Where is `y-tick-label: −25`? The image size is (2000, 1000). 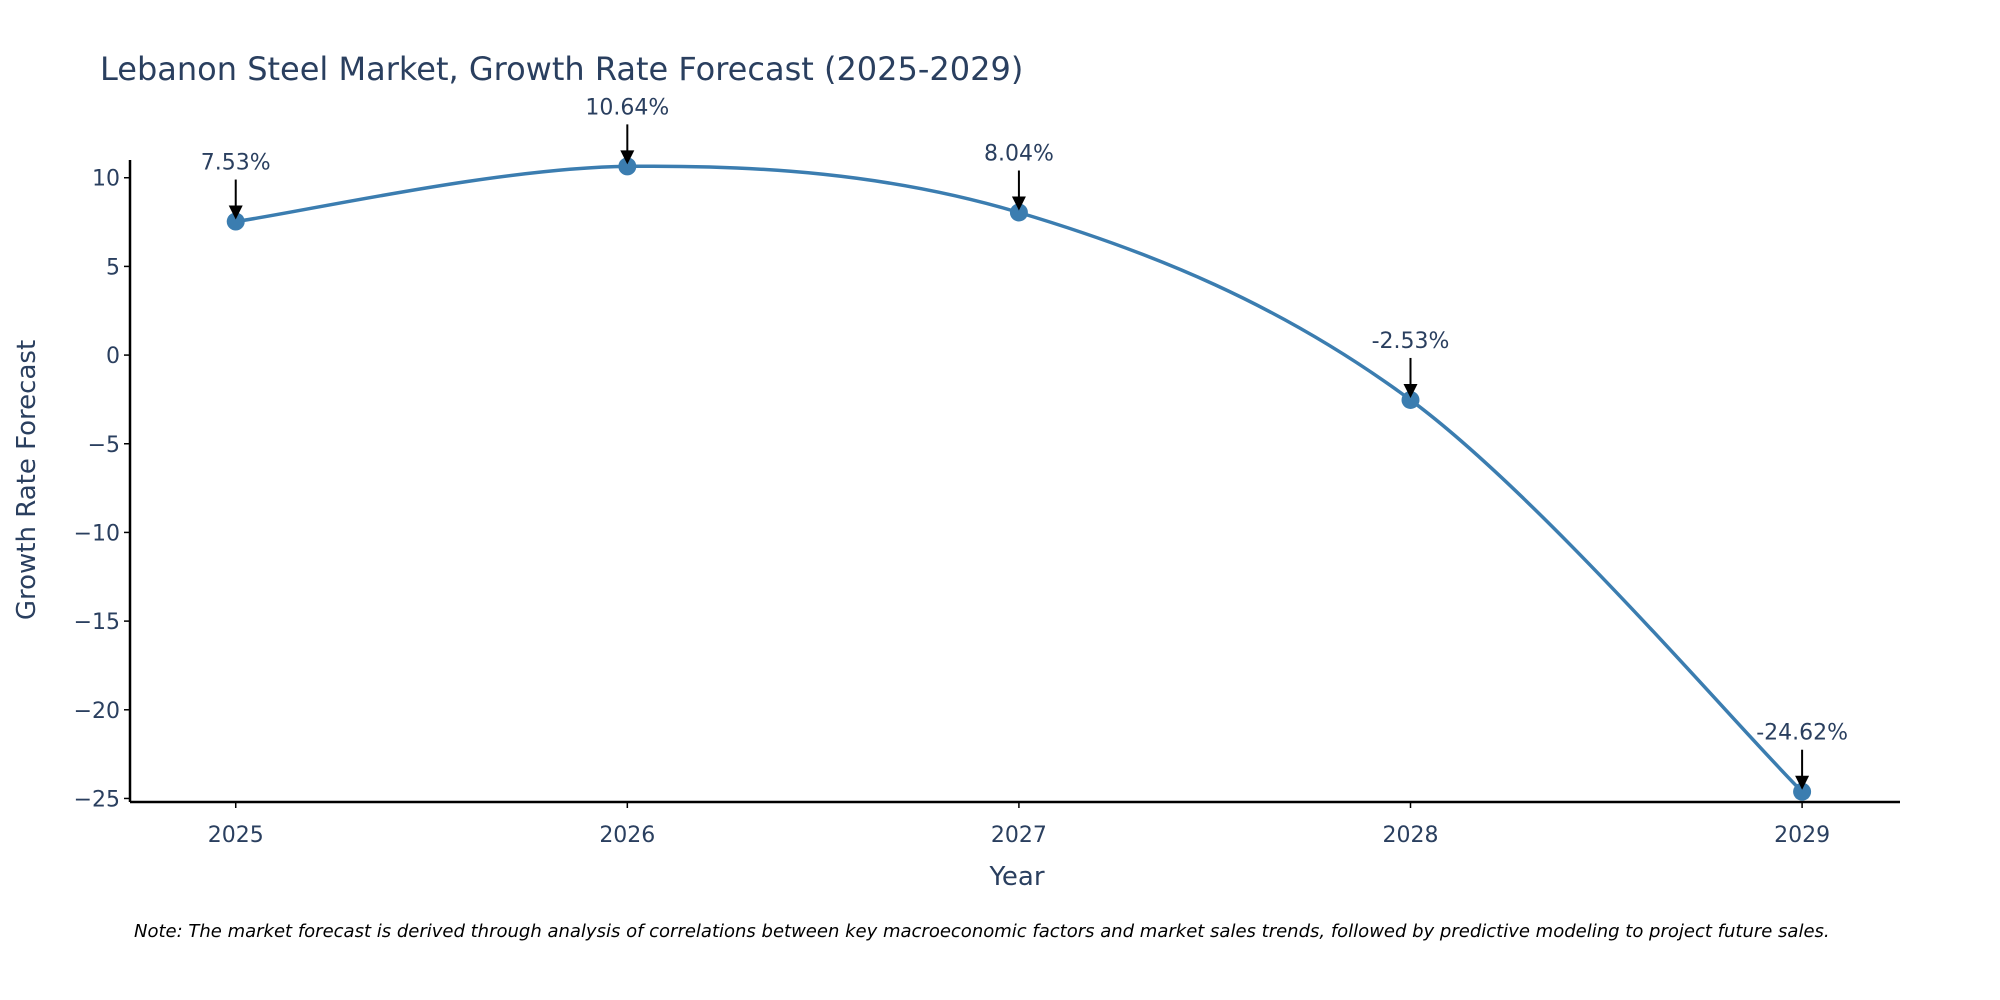 y-tick-label: −25 is located at coordinates (97, 799).